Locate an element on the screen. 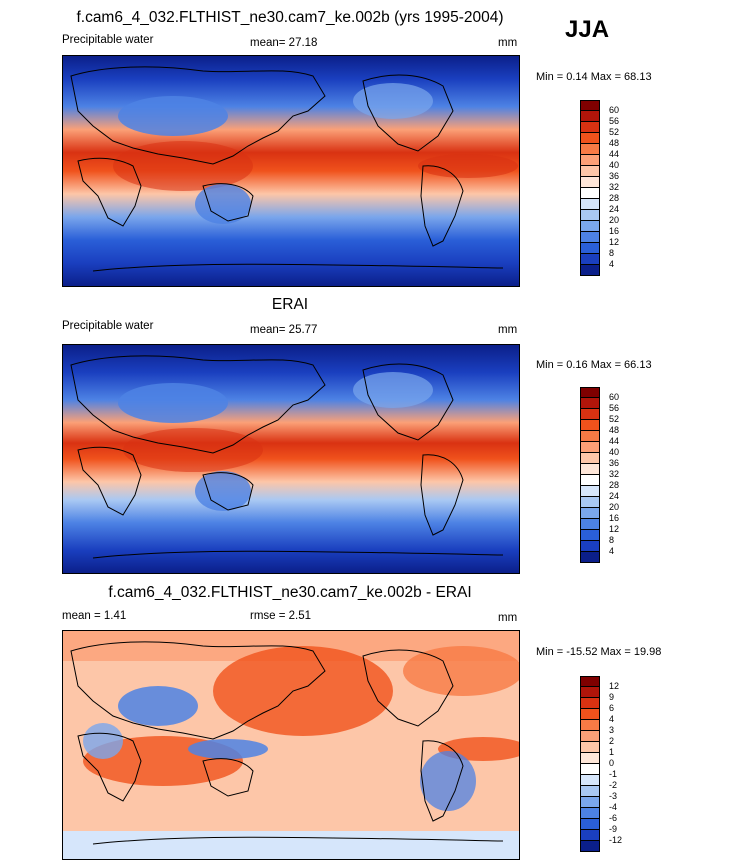 This screenshot has height=865, width=732. panel-2-units-label: mm is located at coordinates (508, 330).